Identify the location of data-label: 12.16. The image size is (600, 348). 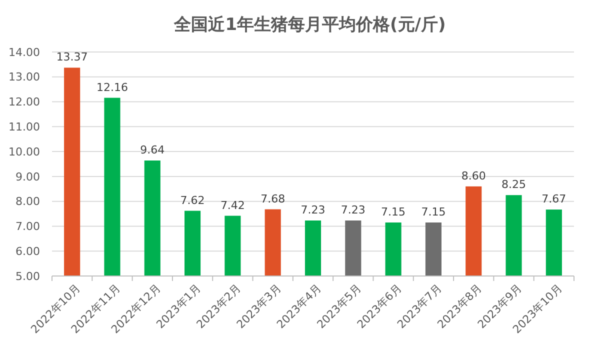
(112, 87).